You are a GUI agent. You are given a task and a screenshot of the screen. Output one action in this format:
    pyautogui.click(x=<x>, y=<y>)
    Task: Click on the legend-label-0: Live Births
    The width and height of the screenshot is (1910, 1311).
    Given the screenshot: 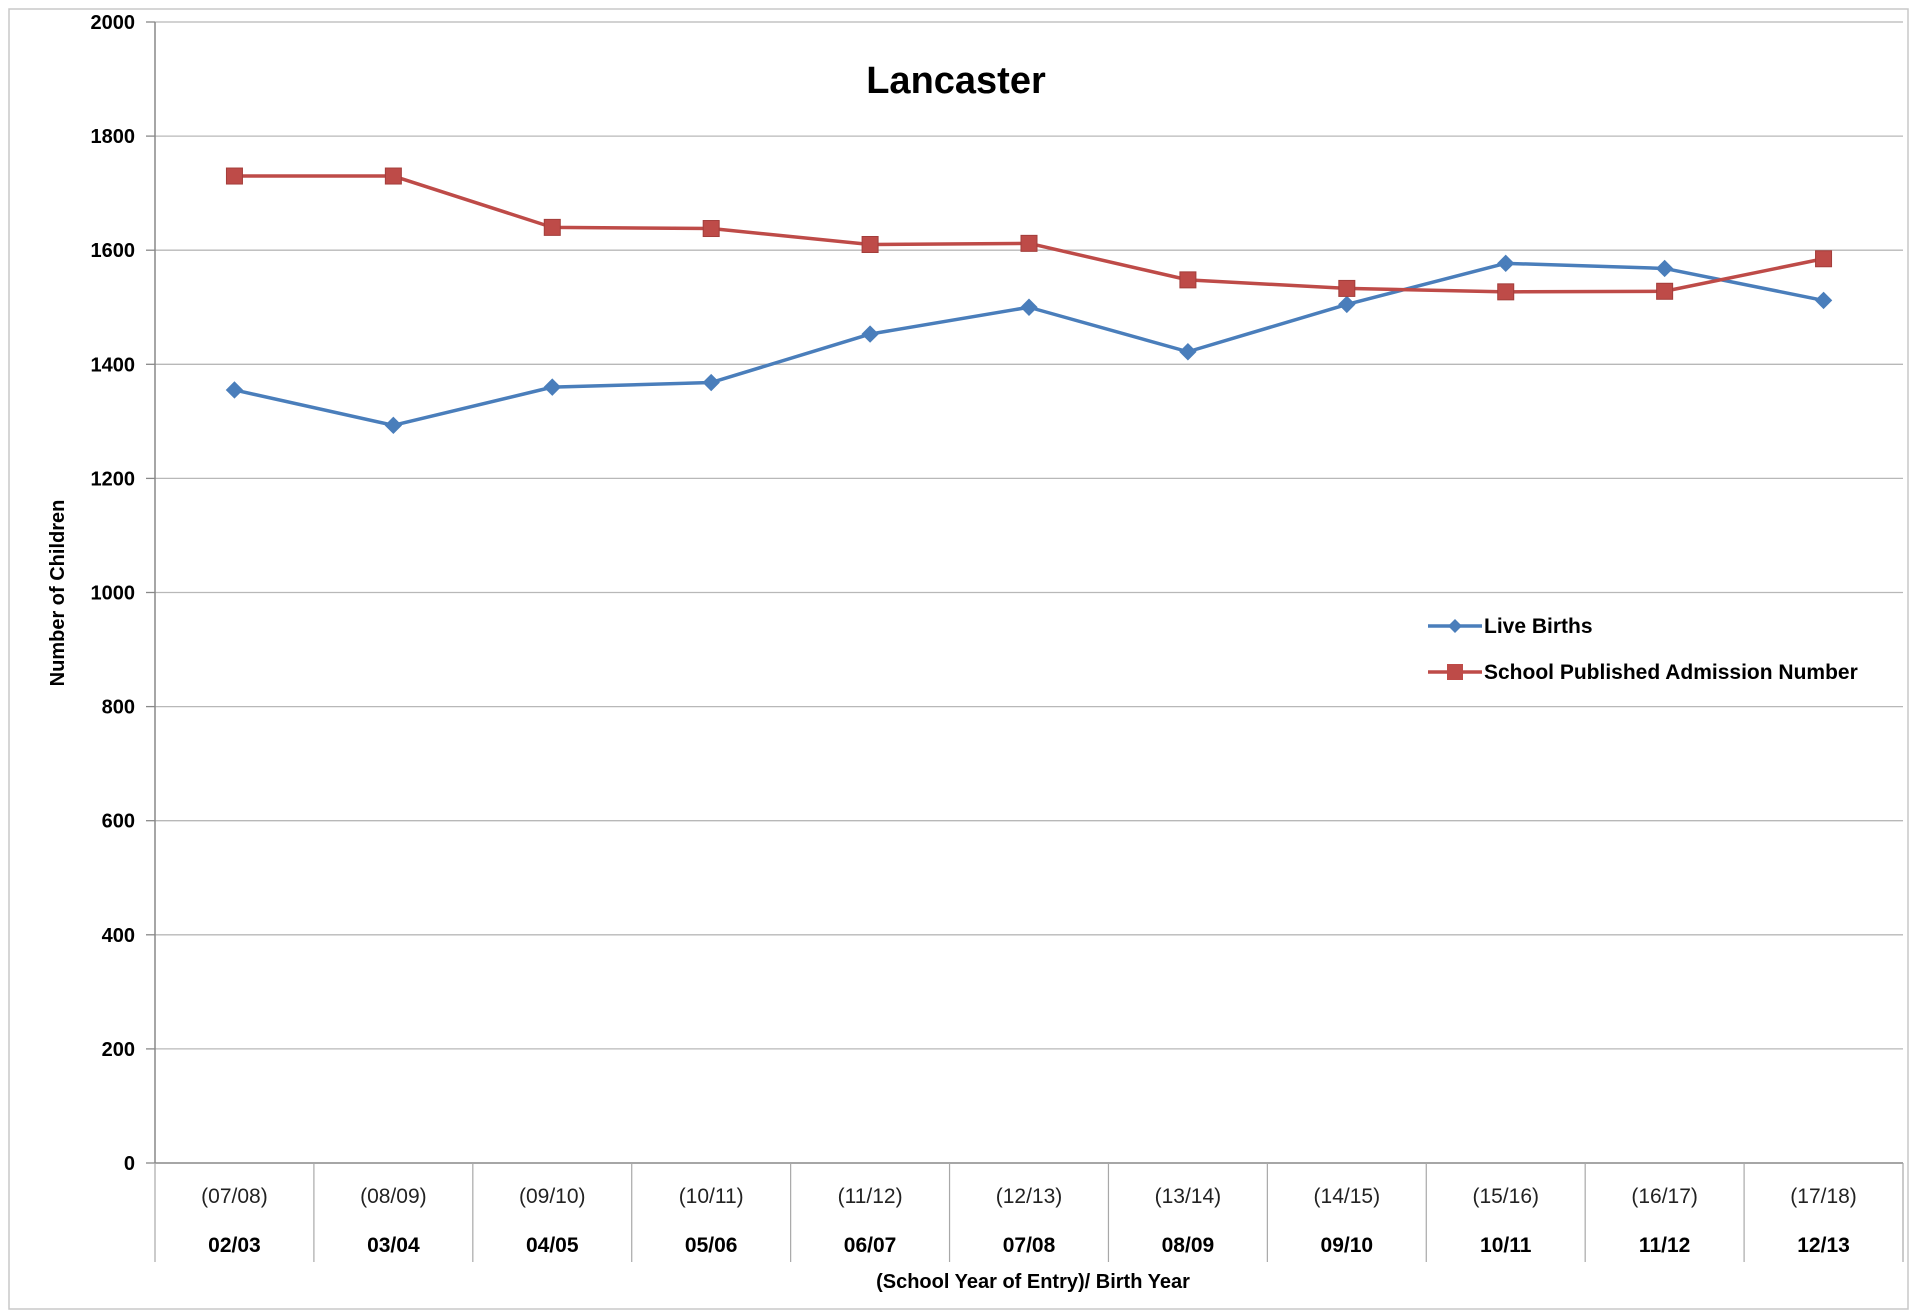 What is the action you would take?
    pyautogui.click(x=1538, y=626)
    